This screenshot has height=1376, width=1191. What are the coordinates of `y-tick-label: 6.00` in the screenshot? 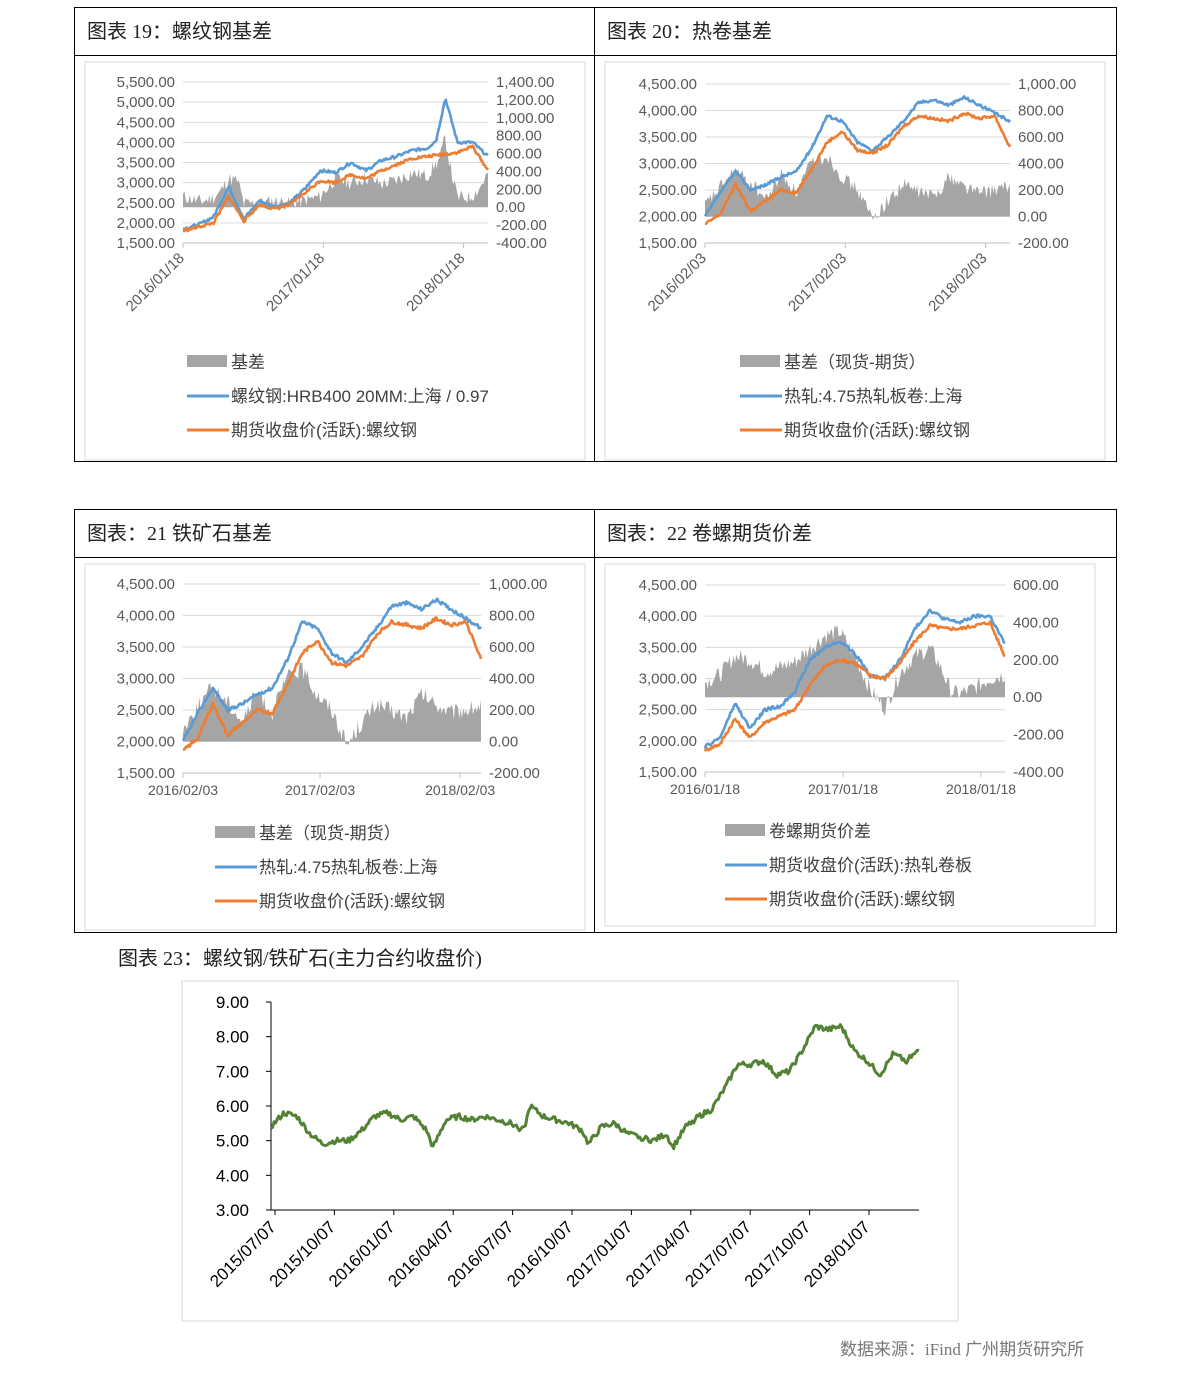 It's located at (232, 1106).